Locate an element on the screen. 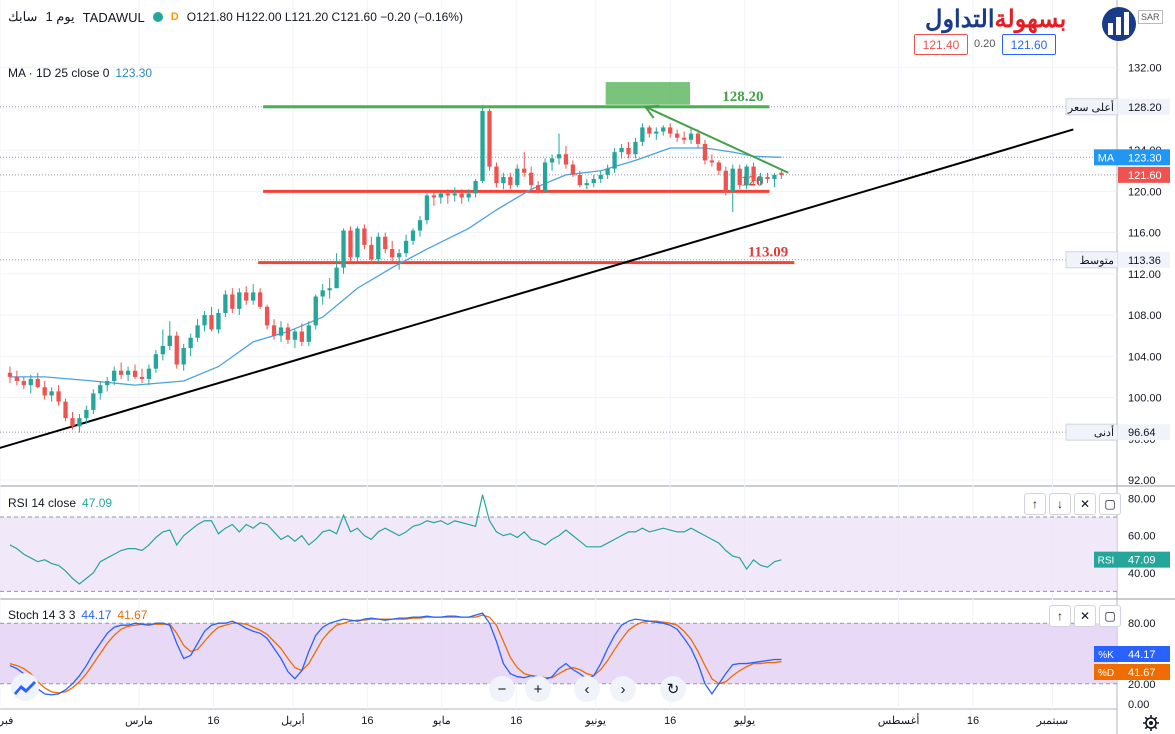 Image resolution: width=1175 pixels, height=734 pixels. price-tag-name is located at coordinates (1106, 157).